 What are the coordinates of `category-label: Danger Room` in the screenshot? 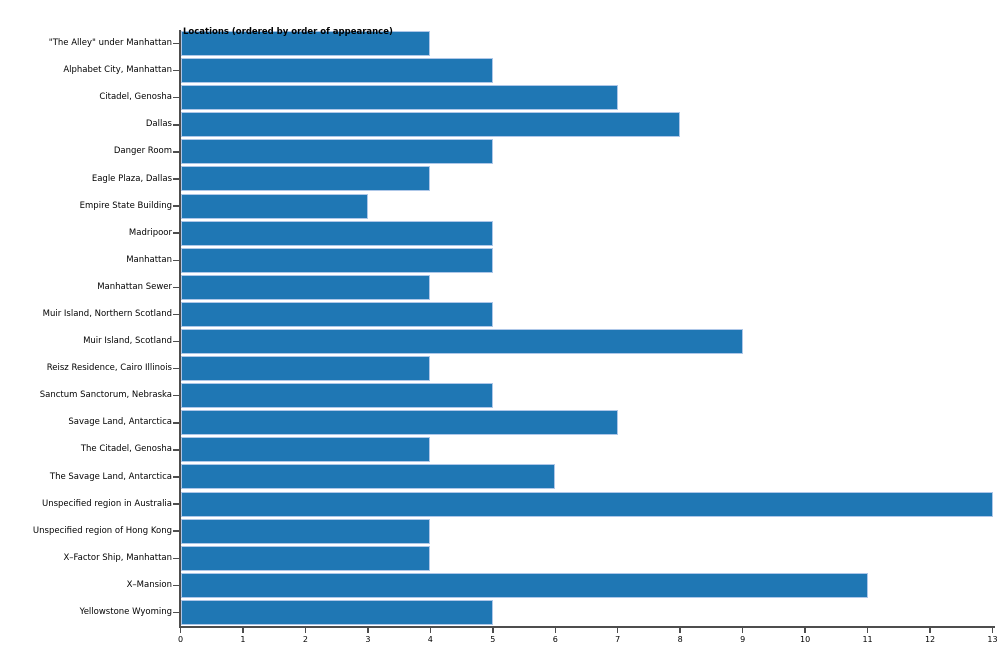 It's located at (142, 151).